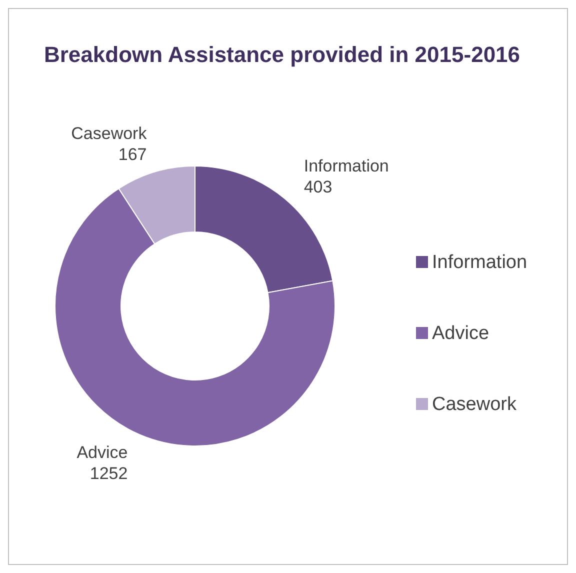  Describe the element at coordinates (109, 474) in the screenshot. I see `data-label: 1252` at that location.